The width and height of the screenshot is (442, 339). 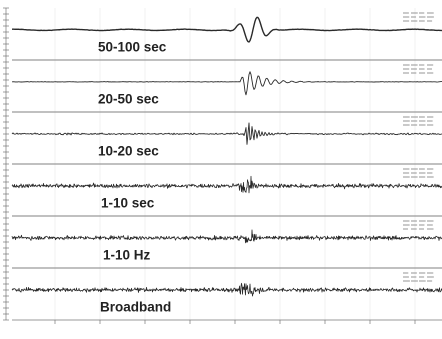 I want to click on left-axis, so click(x=6, y=164).